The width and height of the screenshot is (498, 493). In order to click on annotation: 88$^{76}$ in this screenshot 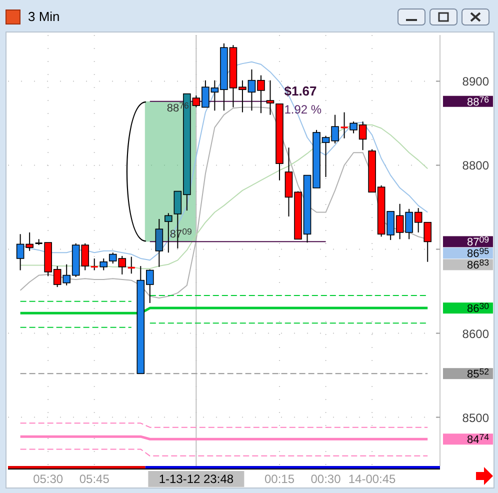, I will do `click(178, 107)`.